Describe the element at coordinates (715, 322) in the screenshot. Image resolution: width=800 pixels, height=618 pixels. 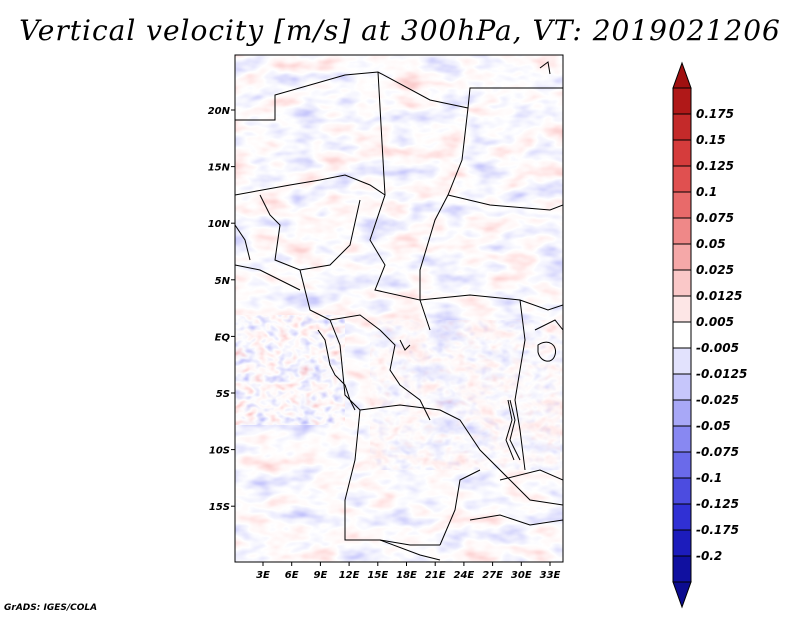
I see `colorbar-label: 0.005` at that location.